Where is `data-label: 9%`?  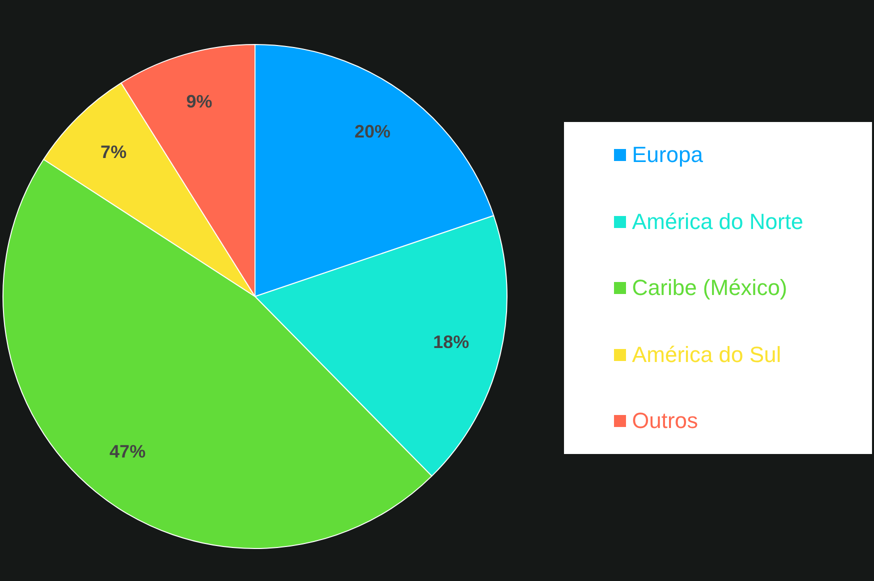 data-label: 9% is located at coordinates (199, 102).